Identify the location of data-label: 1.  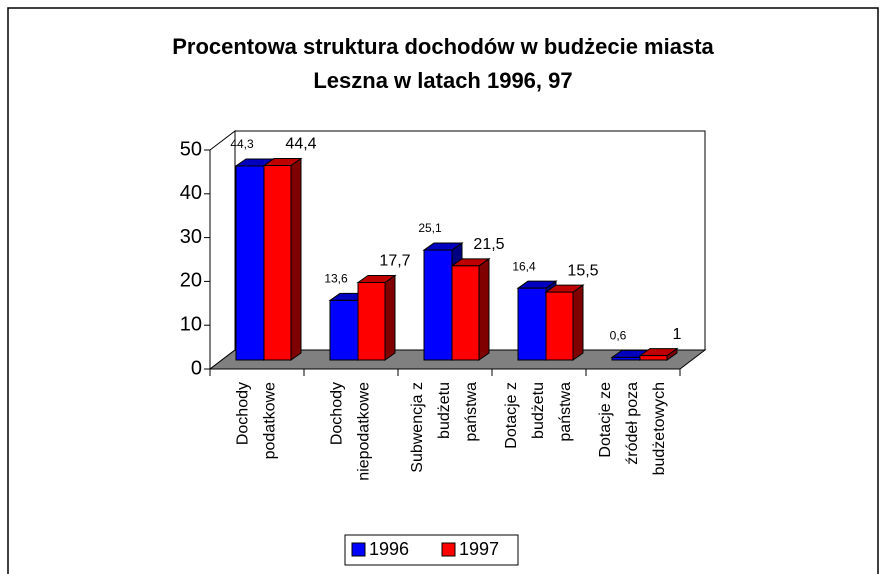
(677, 334).